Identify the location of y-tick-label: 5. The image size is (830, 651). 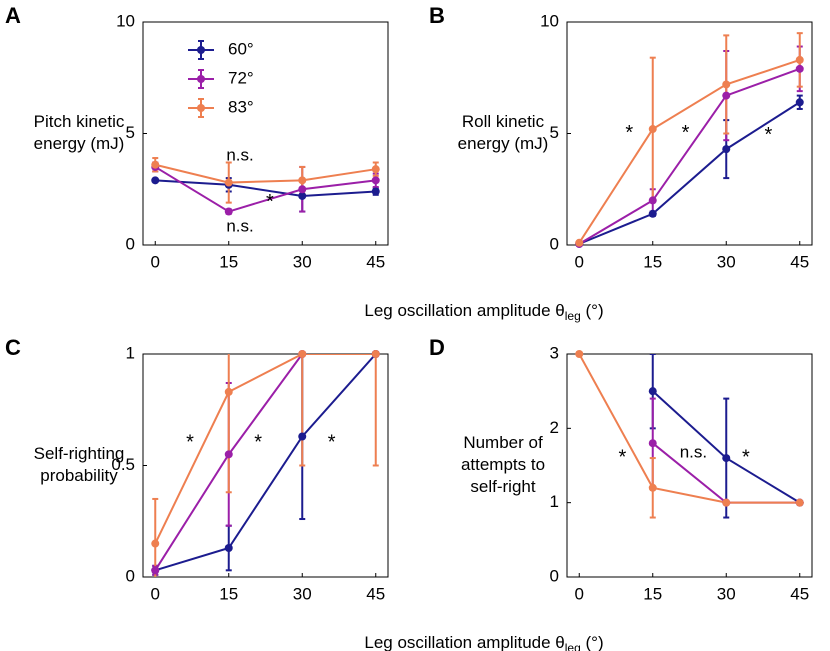
(130, 132).